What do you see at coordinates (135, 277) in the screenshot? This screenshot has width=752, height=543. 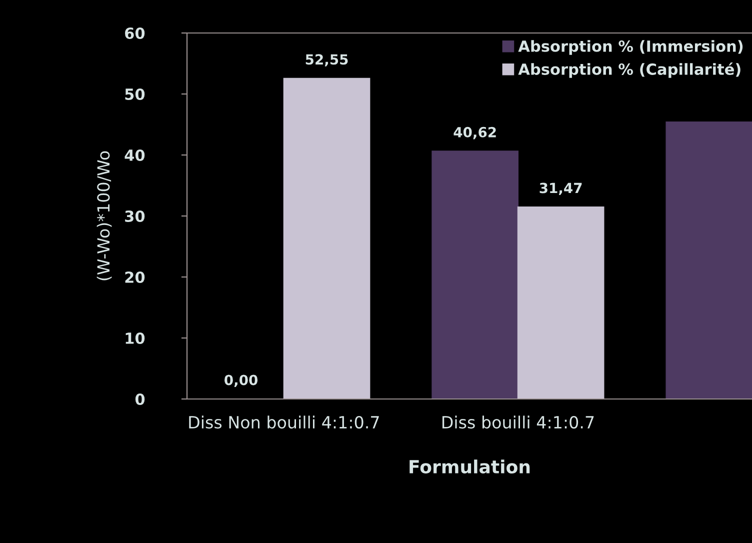 I see `y-tick-label: 20` at bounding box center [135, 277].